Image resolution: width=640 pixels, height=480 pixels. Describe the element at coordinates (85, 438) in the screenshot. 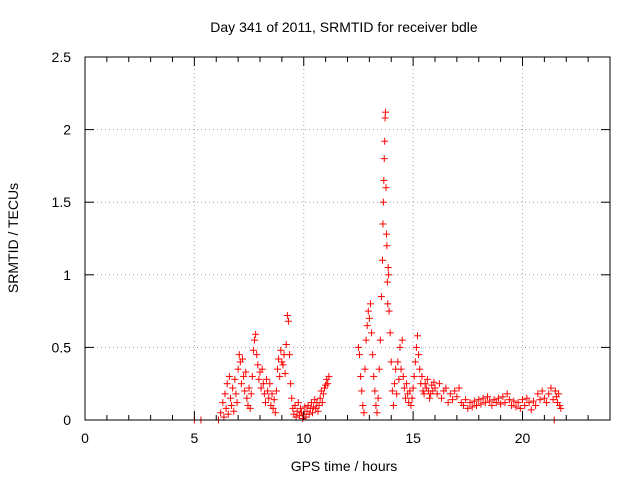

I see `x-tick-label: 0` at that location.